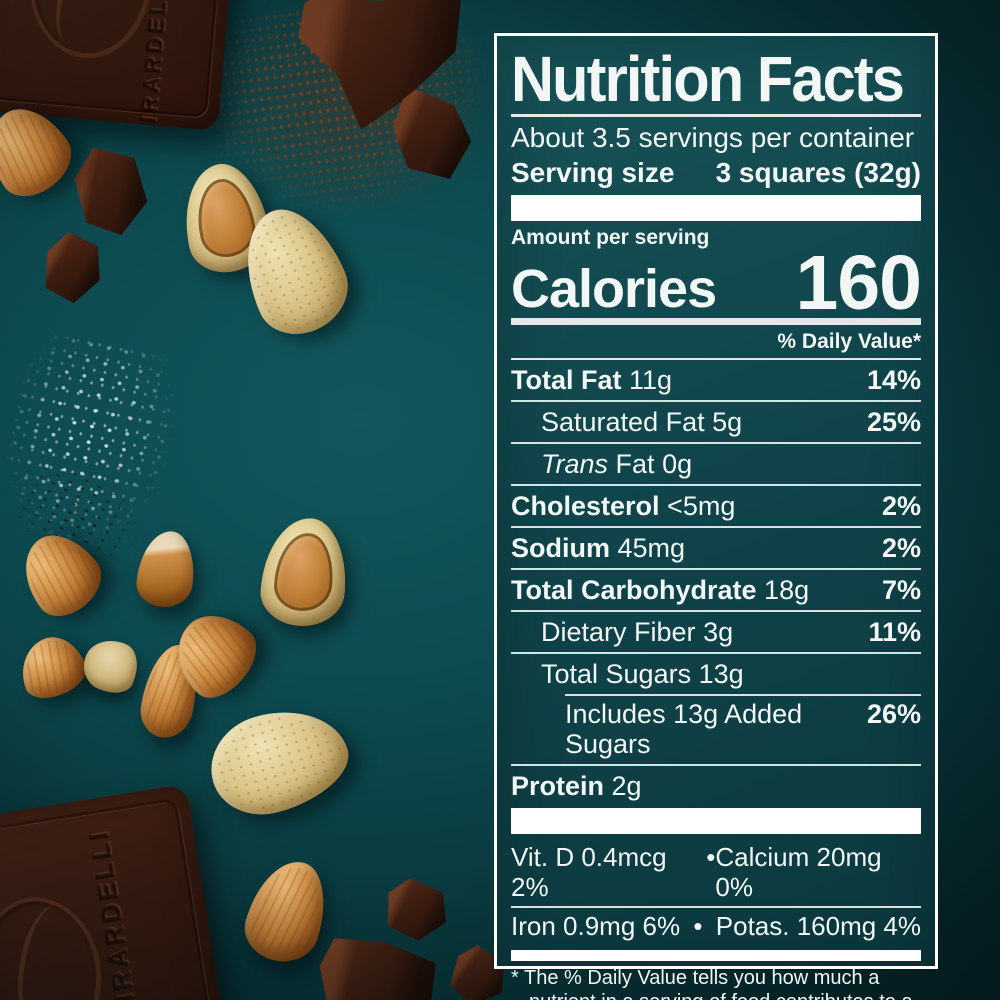 This screenshot has height=1000, width=1000. I want to click on micronutrient-right: Potas. 160mg 4%, so click(818, 926).